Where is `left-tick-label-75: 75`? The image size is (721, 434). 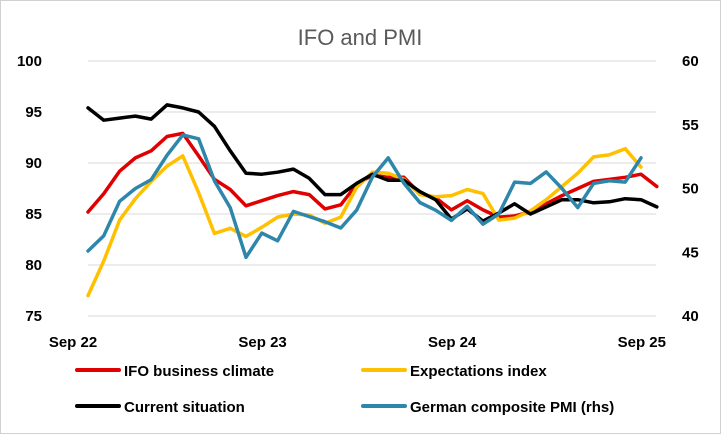
left-tick-label-75: 75 is located at coordinates (33, 316).